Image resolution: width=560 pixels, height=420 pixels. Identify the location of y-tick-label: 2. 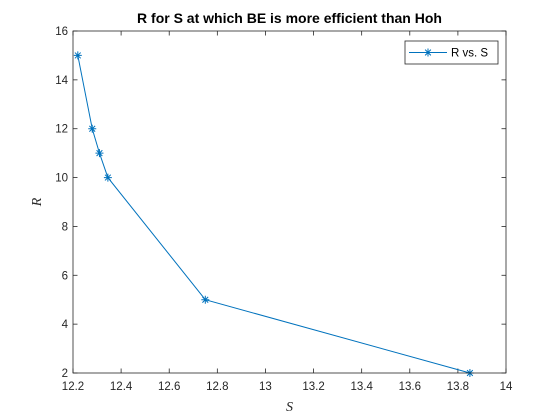
(65, 374).